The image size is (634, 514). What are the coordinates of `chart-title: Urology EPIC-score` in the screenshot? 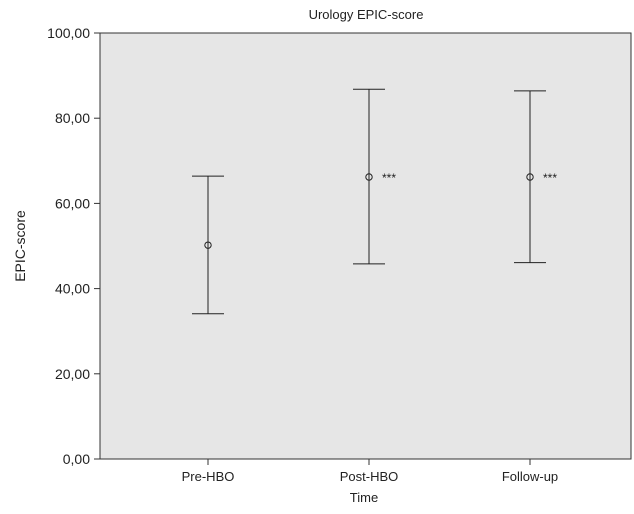 It's located at (366, 14).